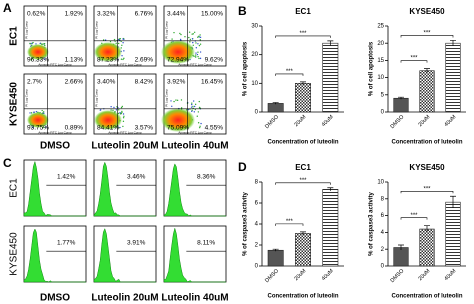 This screenshot has height=304, width=474. What do you see at coordinates (34, 82) in the screenshot?
I see `quadrant-percent: 2.7%` at bounding box center [34, 82].